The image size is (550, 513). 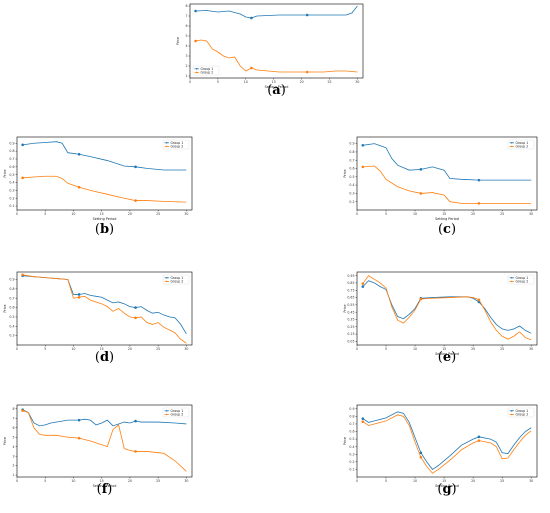 What do you see at coordinates (186, 66) in the screenshot?
I see `y-tick-label: 2` at bounding box center [186, 66].